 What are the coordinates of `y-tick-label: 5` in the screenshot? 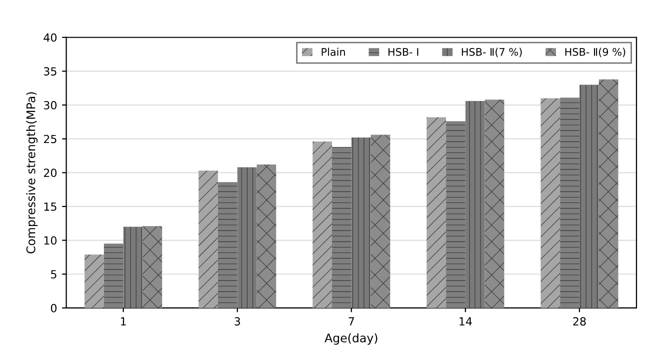 It's located at (53, 274).